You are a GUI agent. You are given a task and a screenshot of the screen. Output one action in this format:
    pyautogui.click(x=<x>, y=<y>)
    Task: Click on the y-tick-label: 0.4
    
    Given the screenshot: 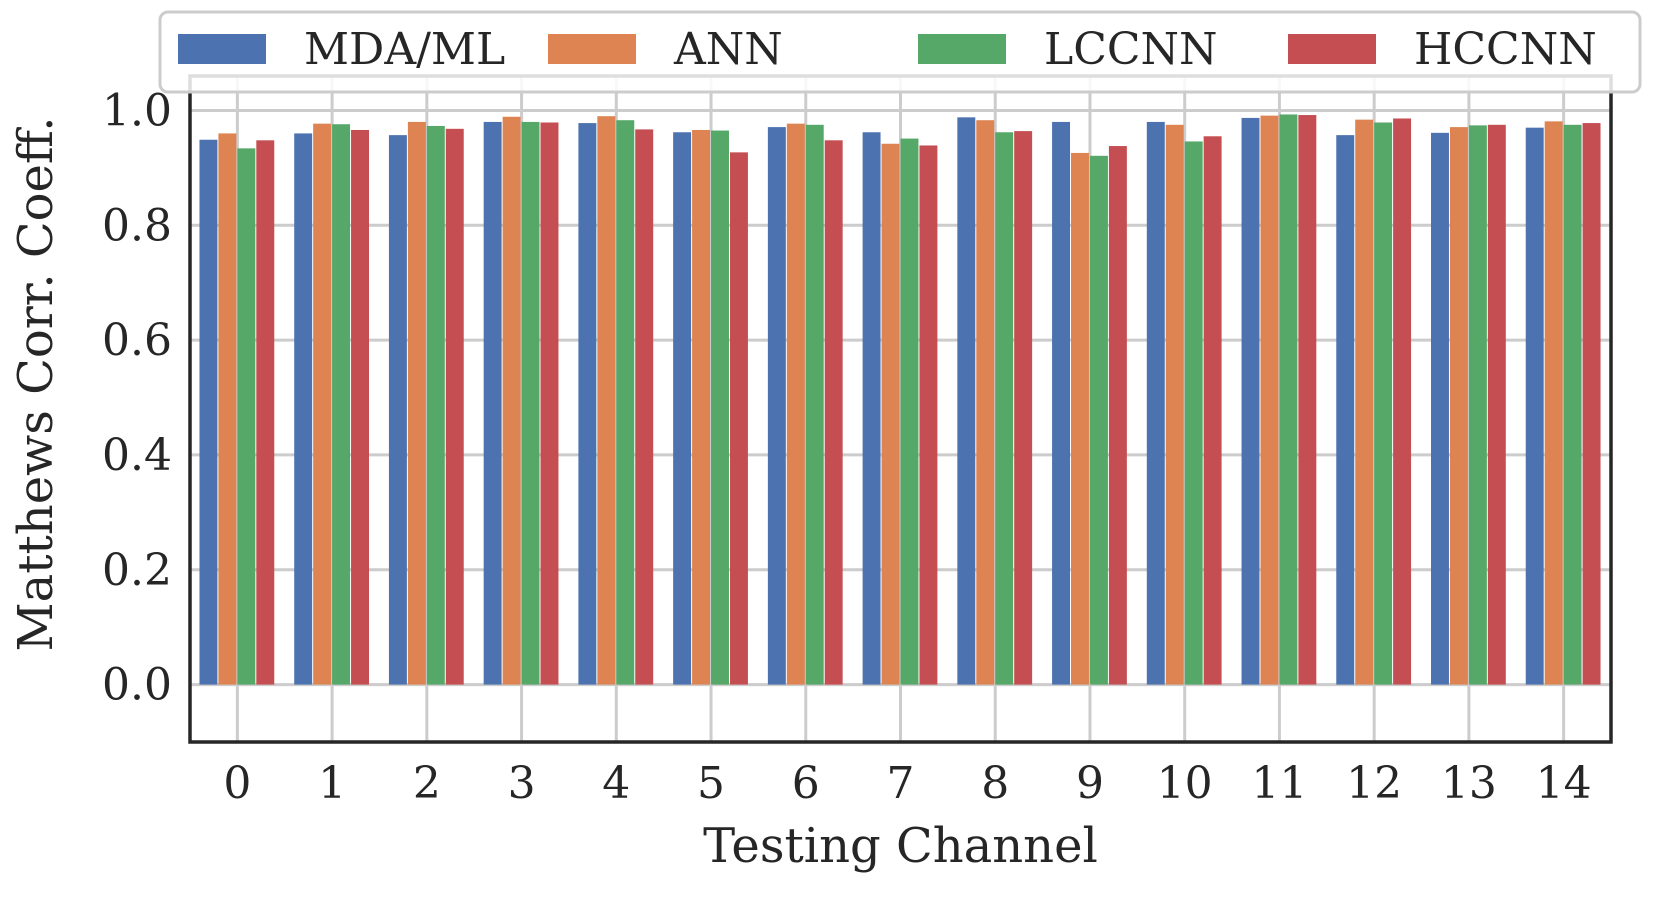 What is the action you would take?
    pyautogui.click(x=137, y=455)
    